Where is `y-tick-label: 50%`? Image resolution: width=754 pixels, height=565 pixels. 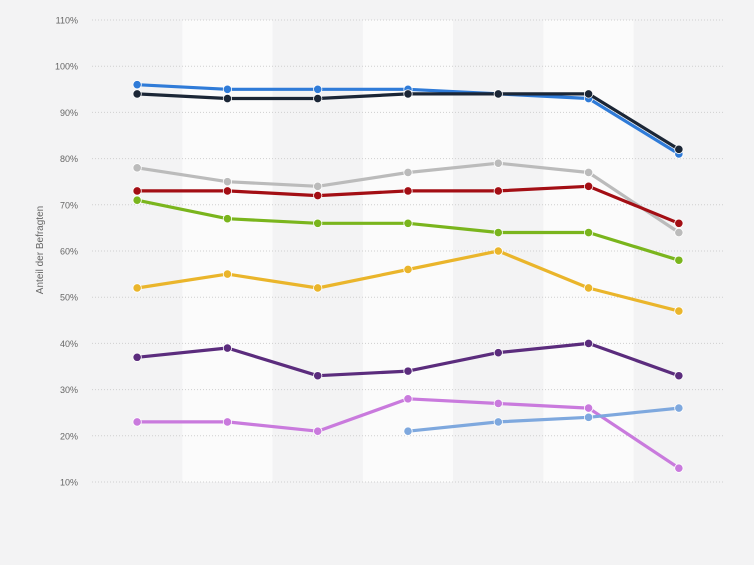
y-tick-label: 50% is located at coordinates (69, 298).